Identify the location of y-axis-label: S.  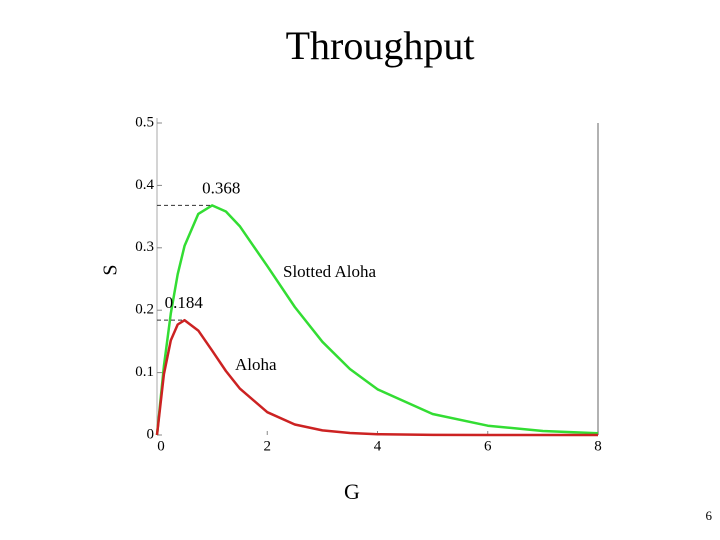
(111, 269).